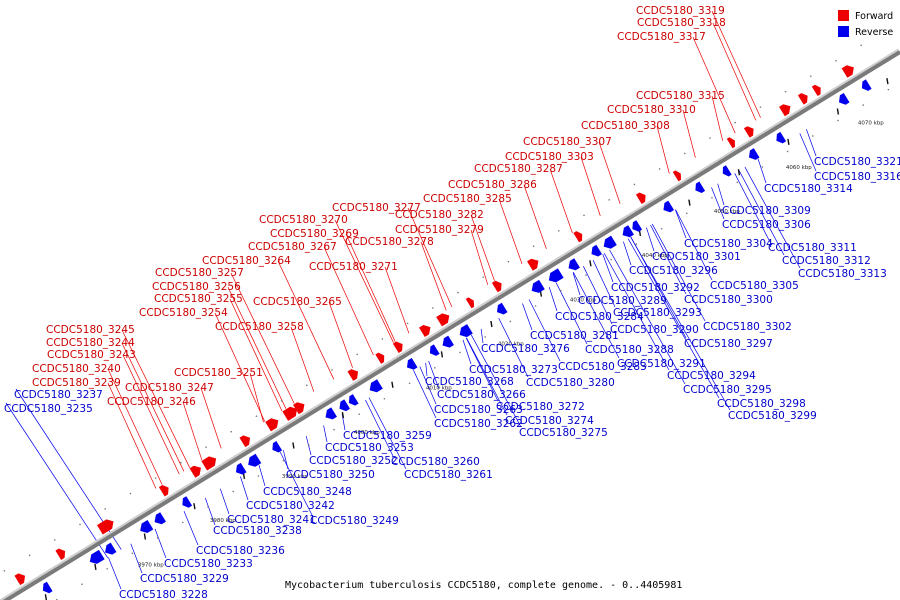 This screenshot has width=900, height=600. What do you see at coordinates (728, 300) in the screenshot?
I see `reverse-gene-label: CCDC5180_3300` at bounding box center [728, 300].